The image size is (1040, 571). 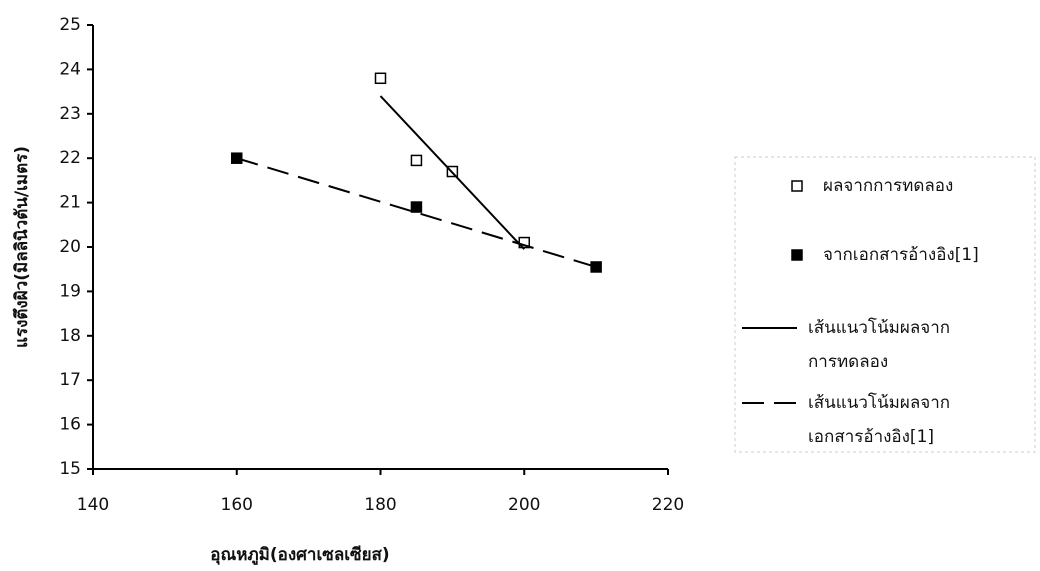 What do you see at coordinates (452, 172) in the screenshot?
I see `trend-line` at bounding box center [452, 172].